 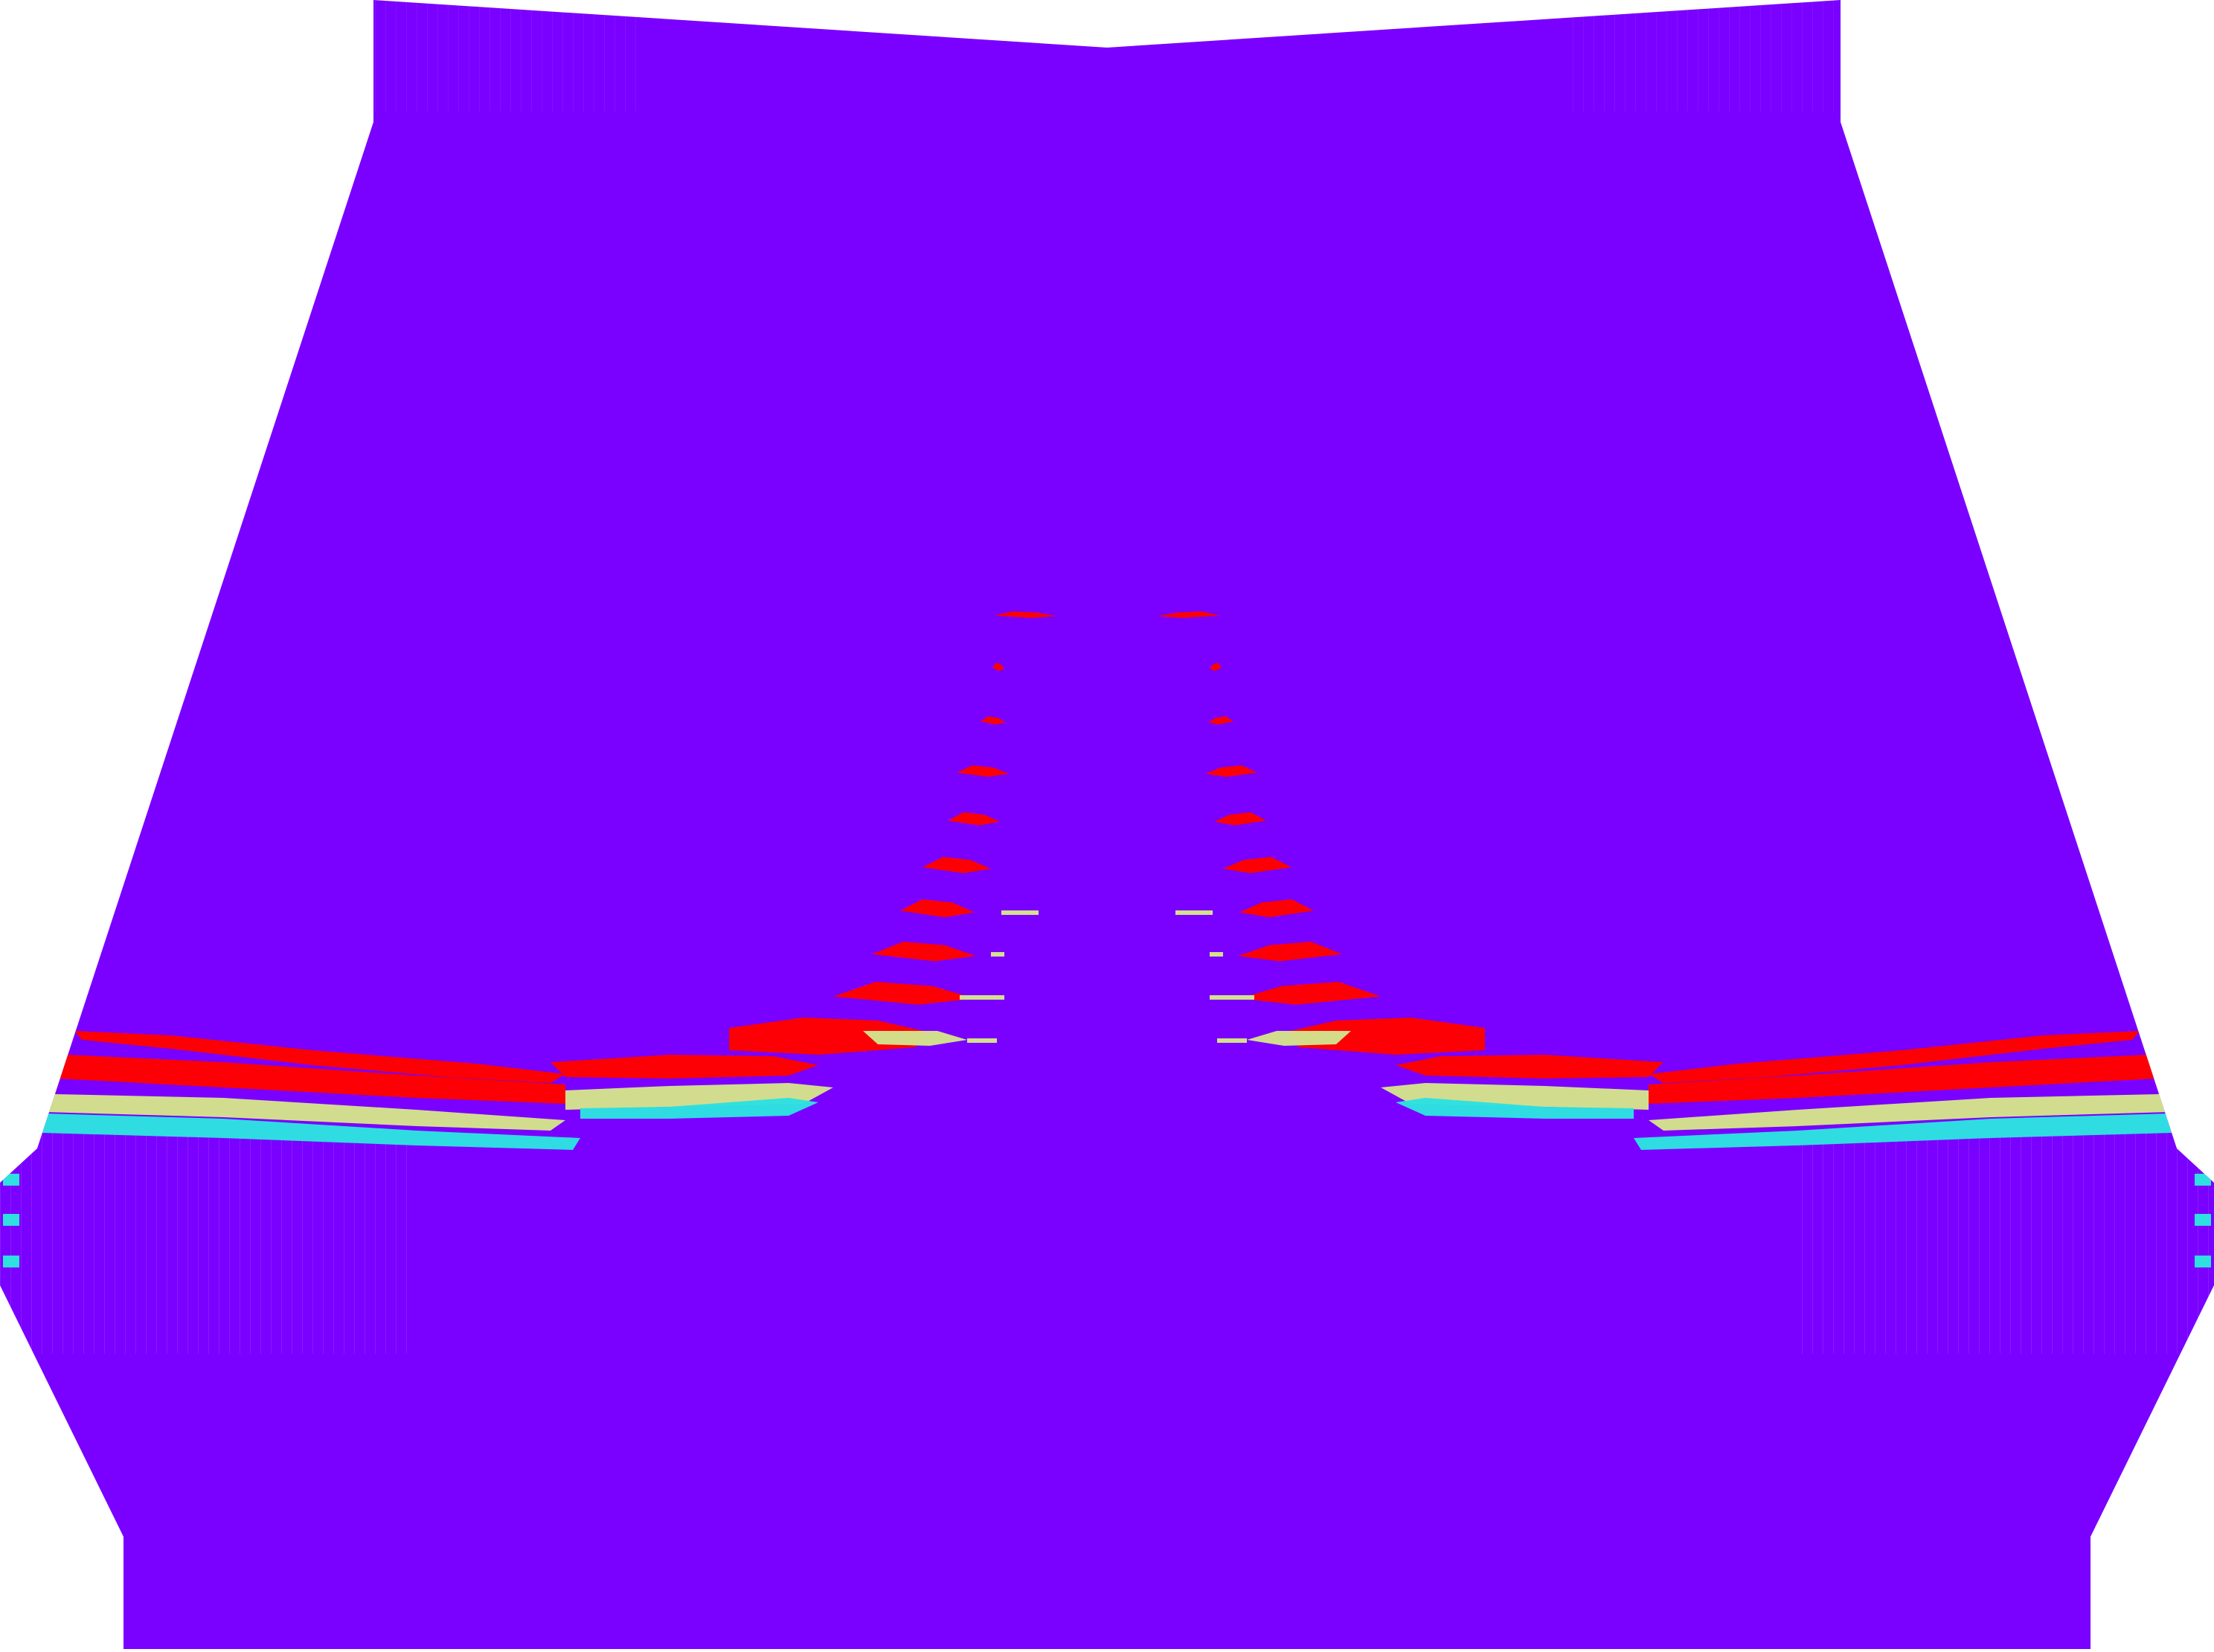 What do you see at coordinates (829, 1036) in the screenshot?
I see `left-center-blob` at bounding box center [829, 1036].